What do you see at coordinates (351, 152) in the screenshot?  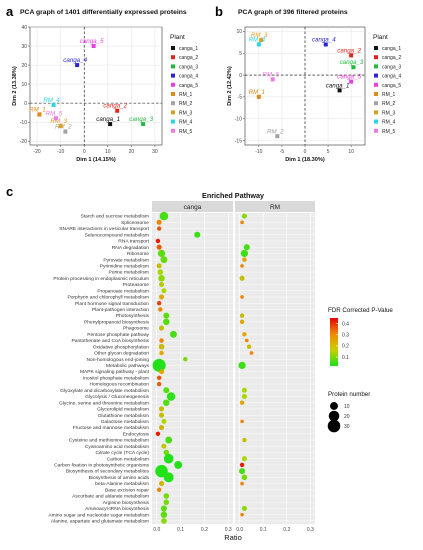 I see `x-tick-label: 10` at bounding box center [351, 152].